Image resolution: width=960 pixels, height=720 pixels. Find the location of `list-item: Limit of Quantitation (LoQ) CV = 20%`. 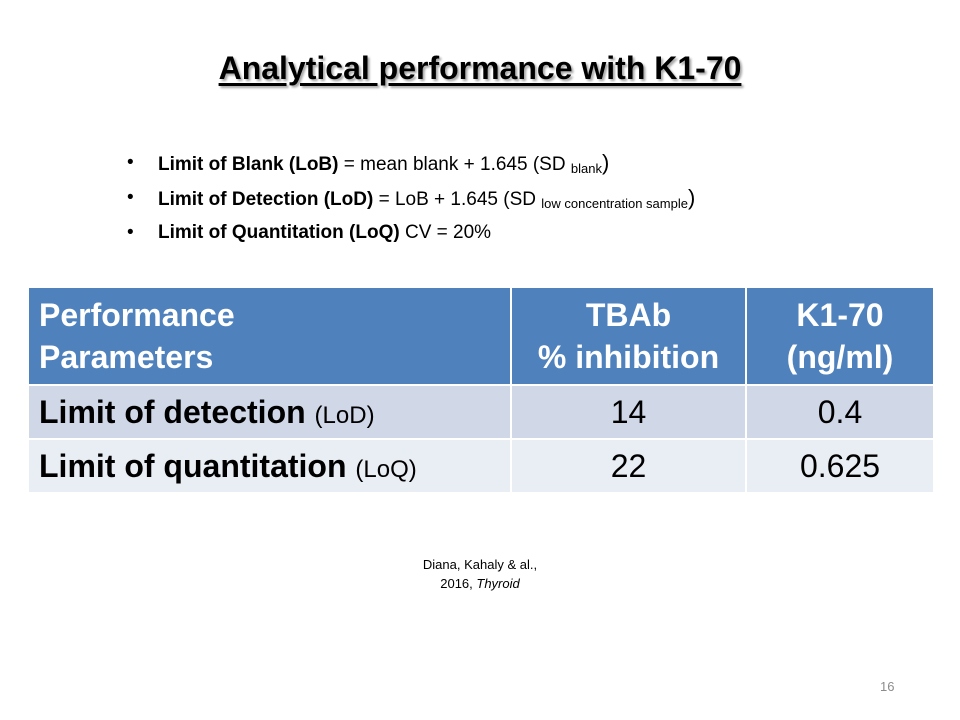

list-item: Limit of Quantitation (LoQ) CV = 20% is located at coordinates (410, 232).